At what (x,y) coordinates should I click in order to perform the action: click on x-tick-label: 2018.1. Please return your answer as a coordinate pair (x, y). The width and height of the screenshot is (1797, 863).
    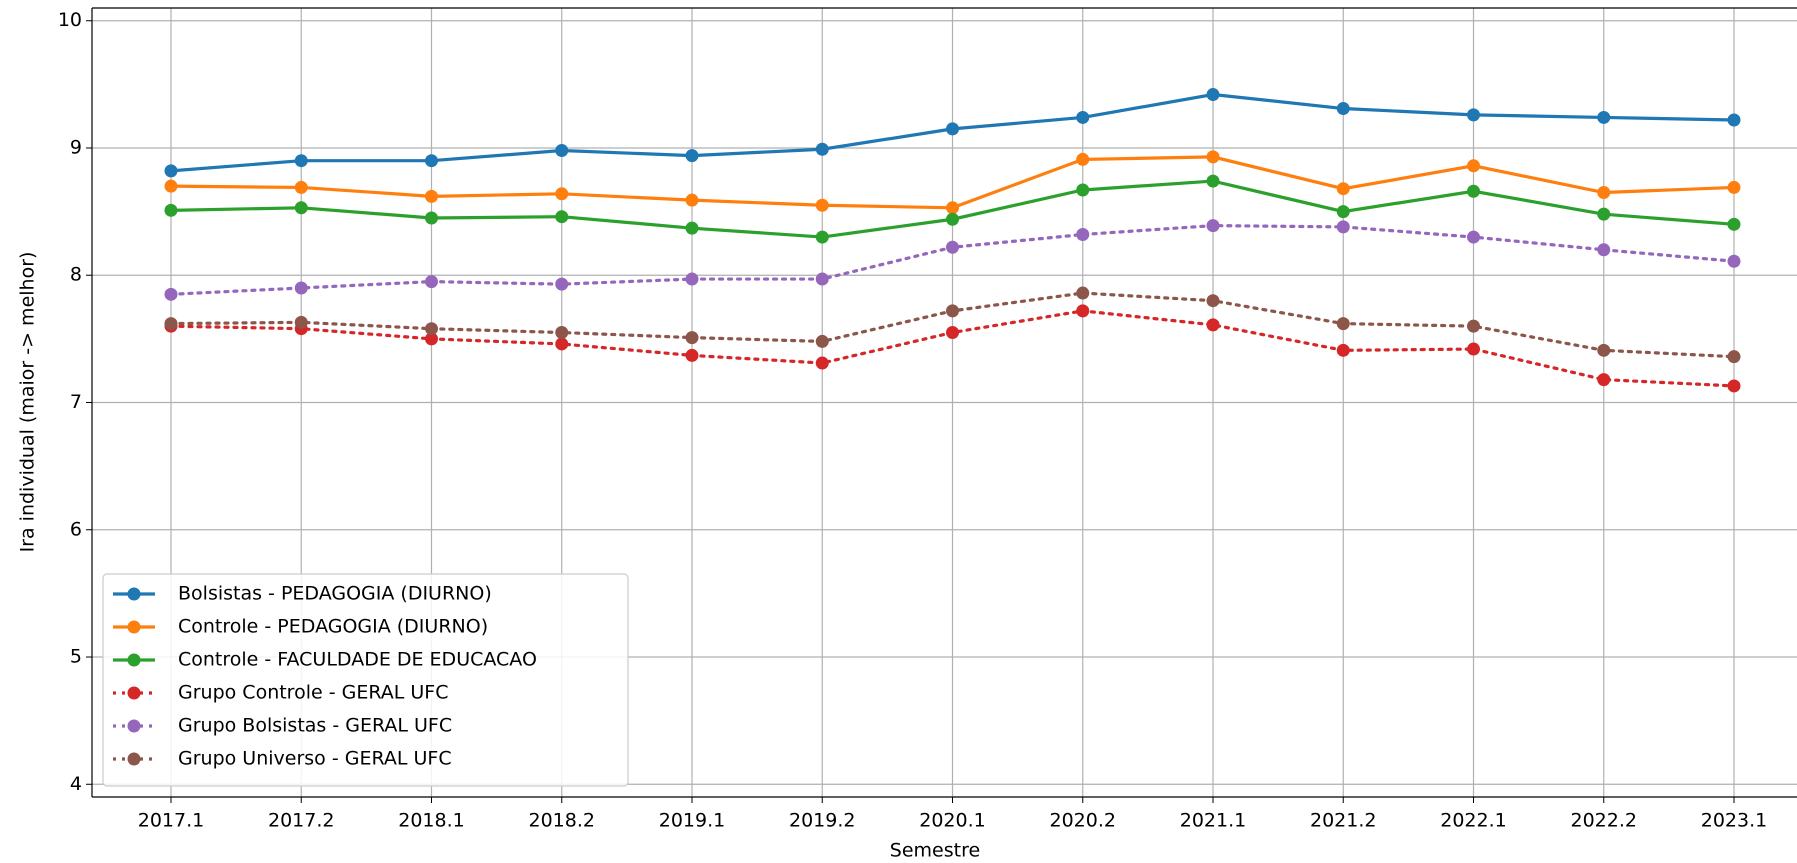
    Looking at the image, I should click on (431, 821).